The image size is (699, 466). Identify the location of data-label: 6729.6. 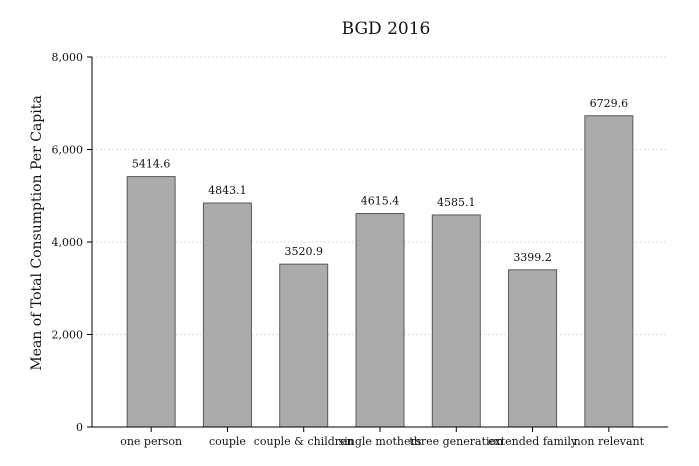
(609, 103).